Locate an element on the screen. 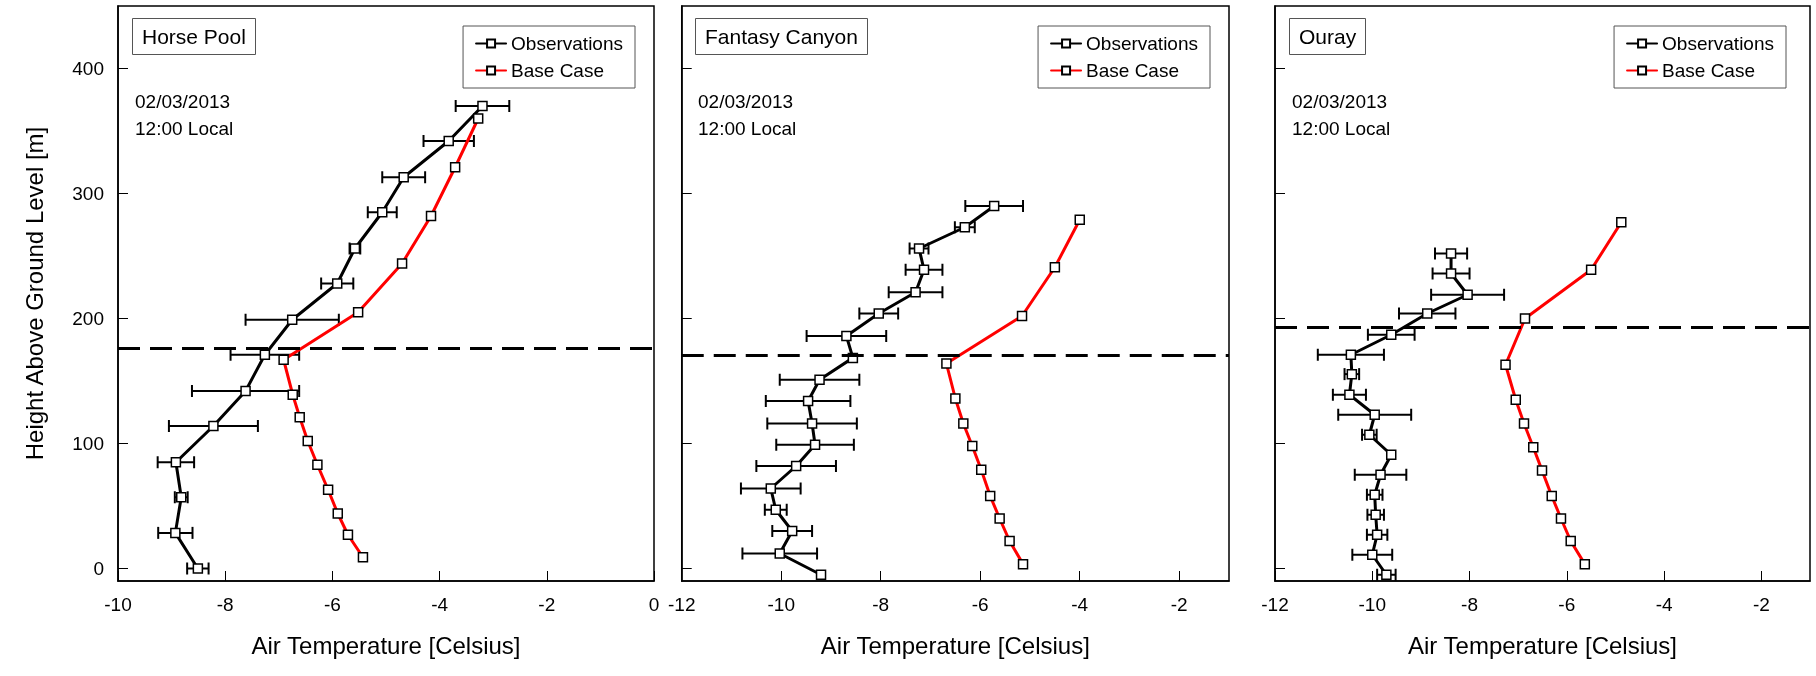 This screenshot has height=676, width=1816. y-tick-label: 100 is located at coordinates (88, 443).